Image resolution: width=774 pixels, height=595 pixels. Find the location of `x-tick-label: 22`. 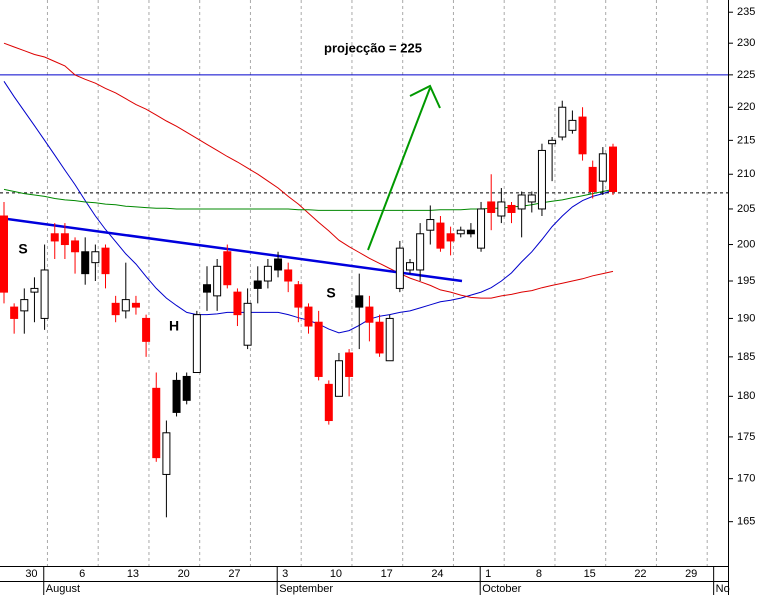

x-tick-label: 22 is located at coordinates (640, 574).